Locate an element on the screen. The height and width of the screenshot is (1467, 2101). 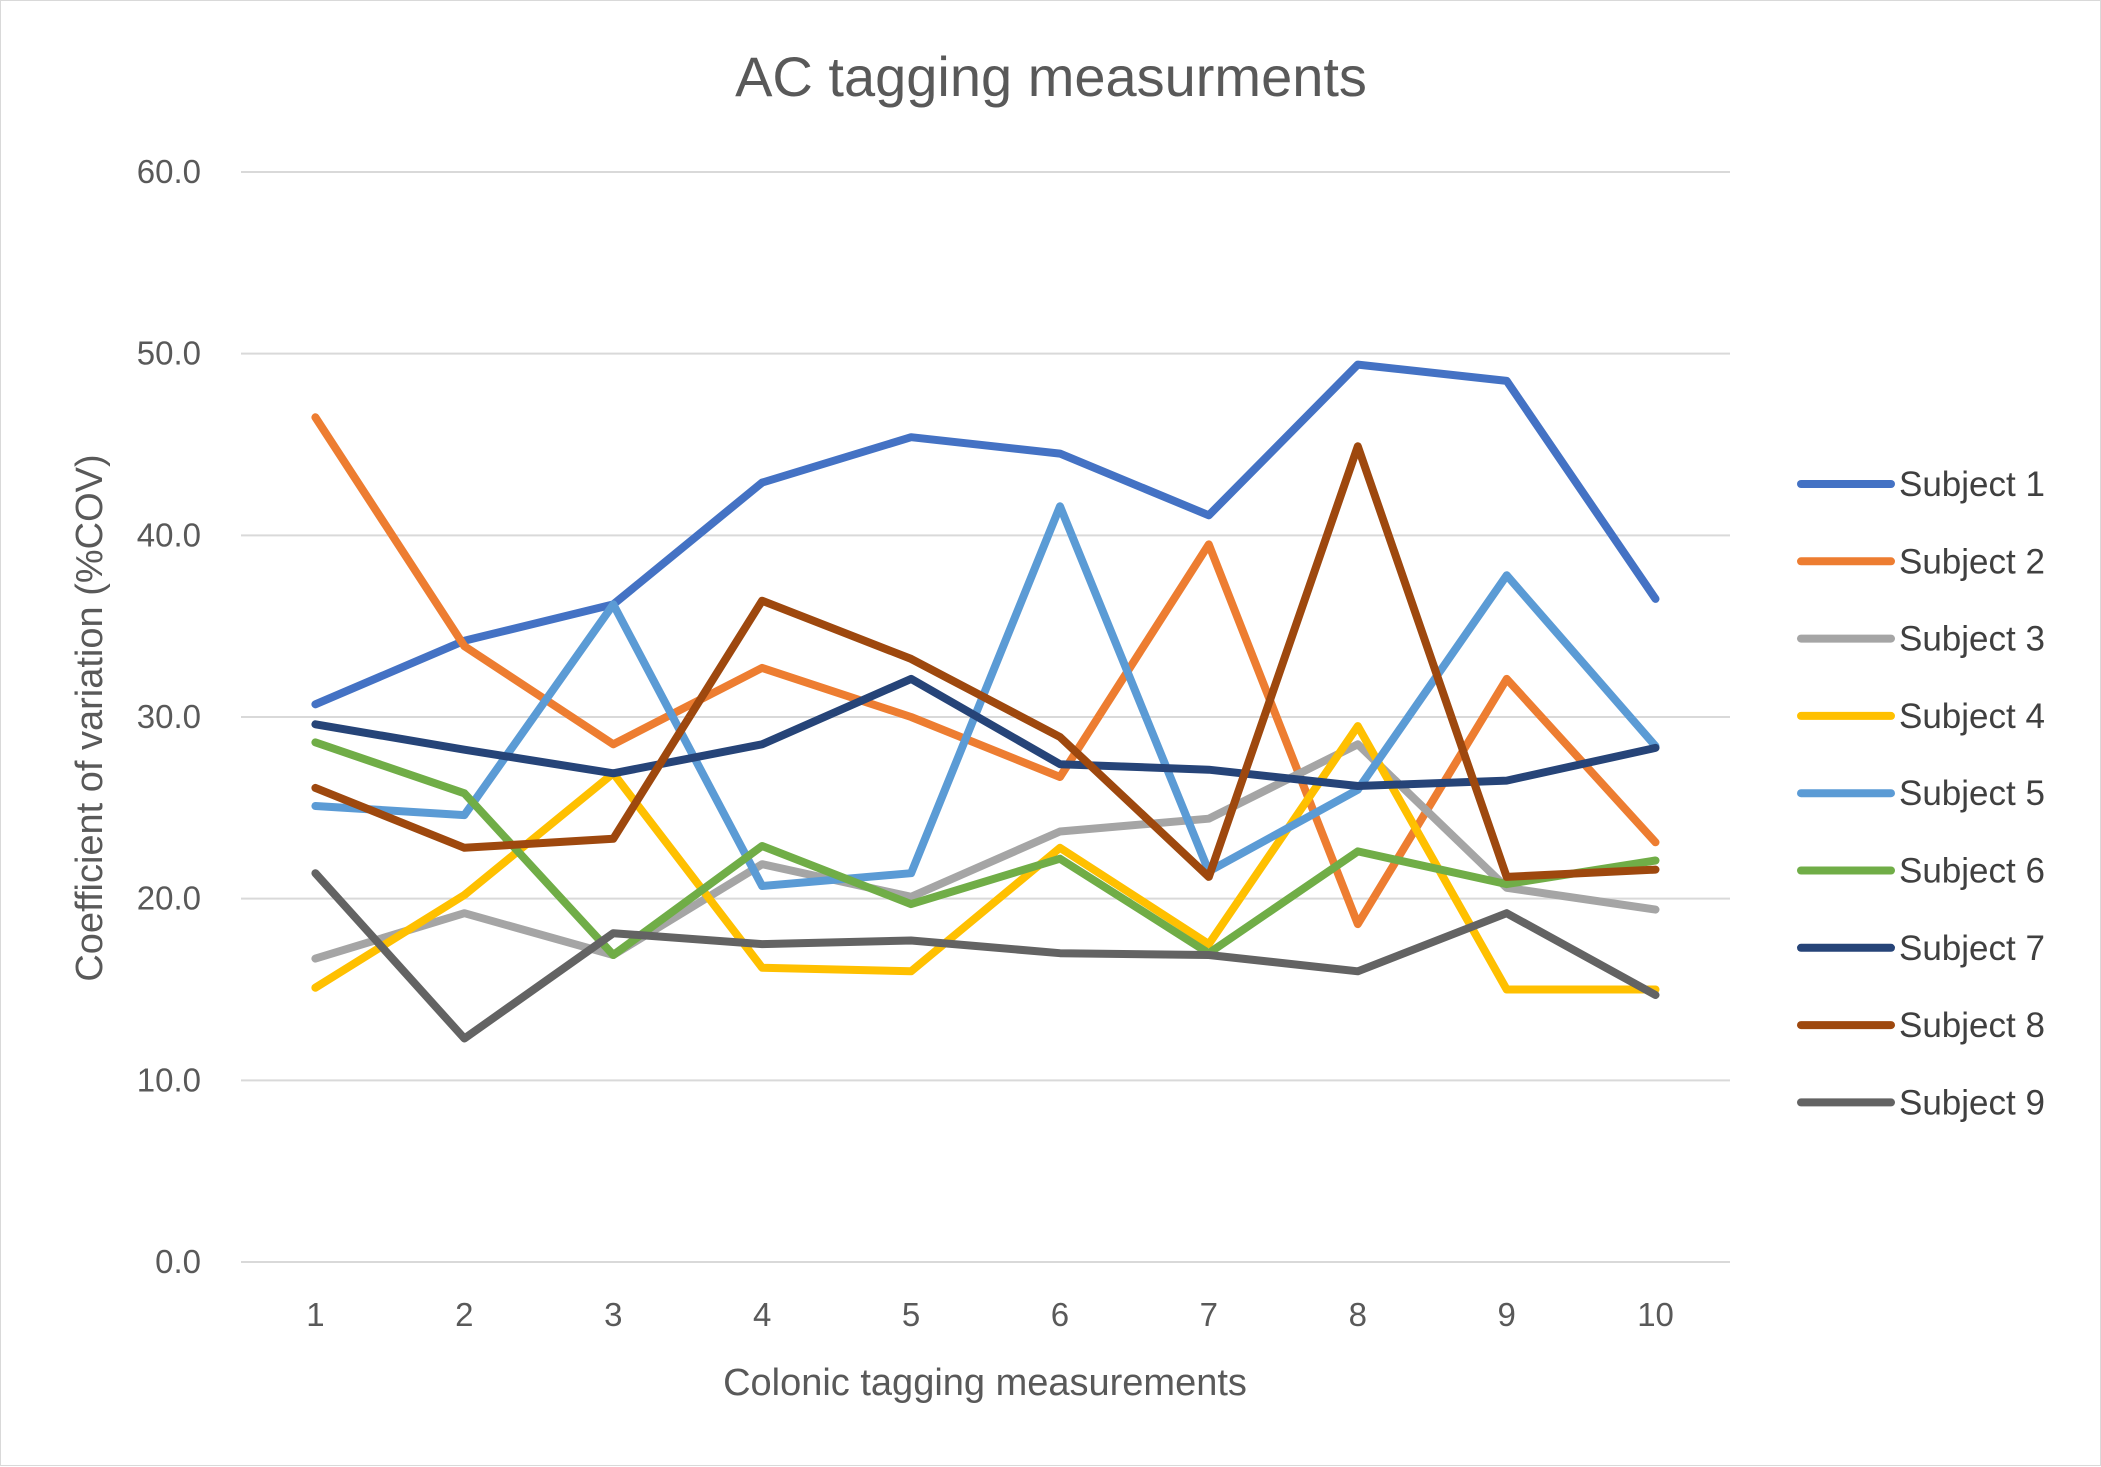
y-axis-ticks: 0.0 10.0 20.0 30.0 40.0 50.0 60.0 is located at coordinates (169, 716).